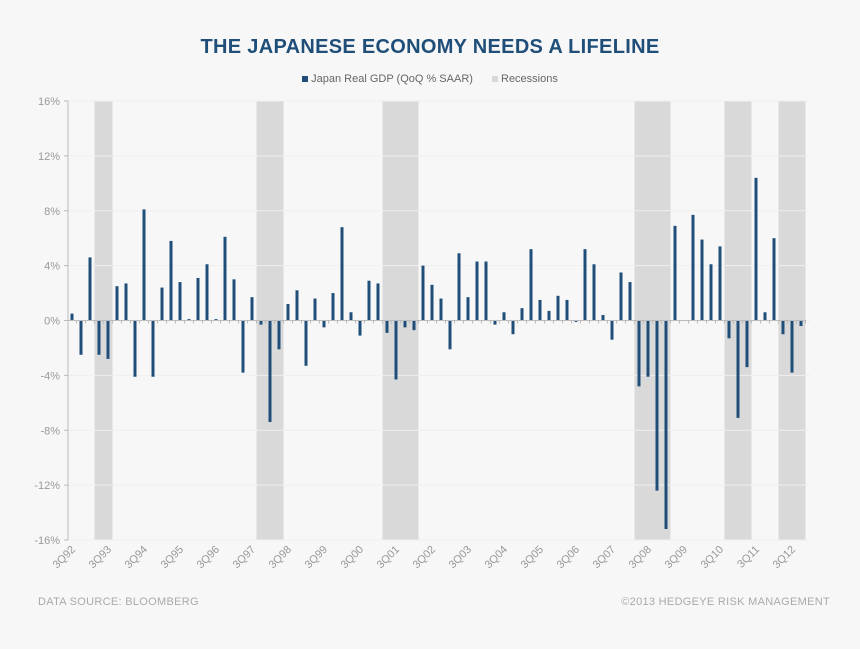  Describe the element at coordinates (101, 558) in the screenshot. I see `x-tick-label: 3Q93` at that location.